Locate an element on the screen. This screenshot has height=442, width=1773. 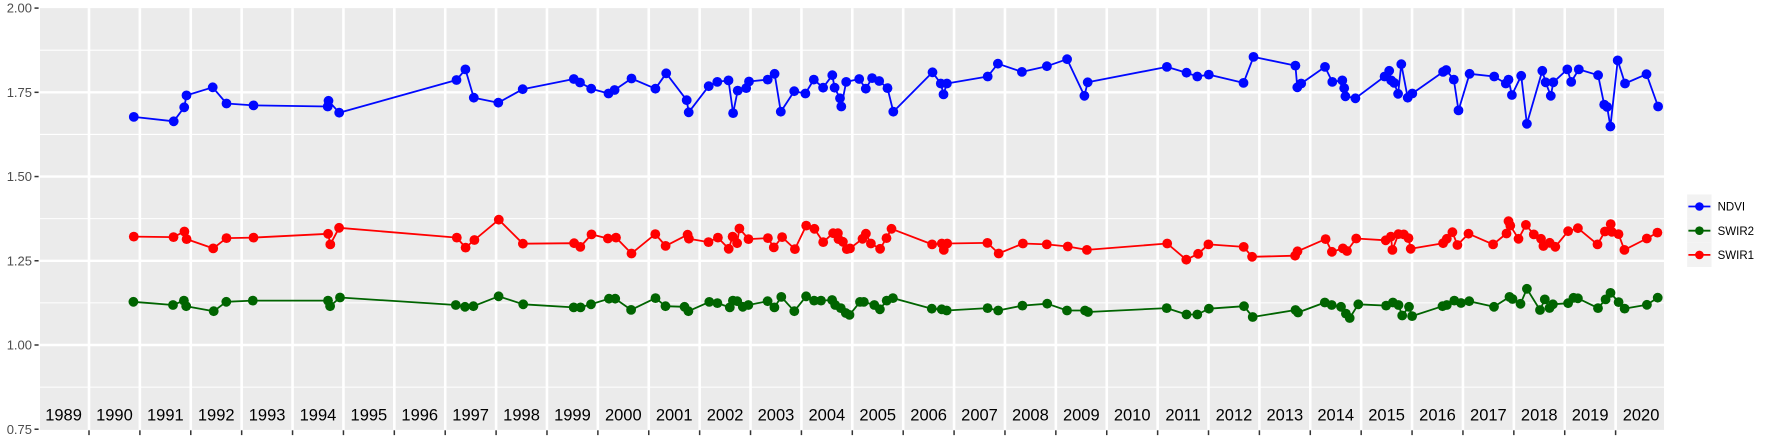
svg-text: 2011 is located at coordinates (1182, 415).